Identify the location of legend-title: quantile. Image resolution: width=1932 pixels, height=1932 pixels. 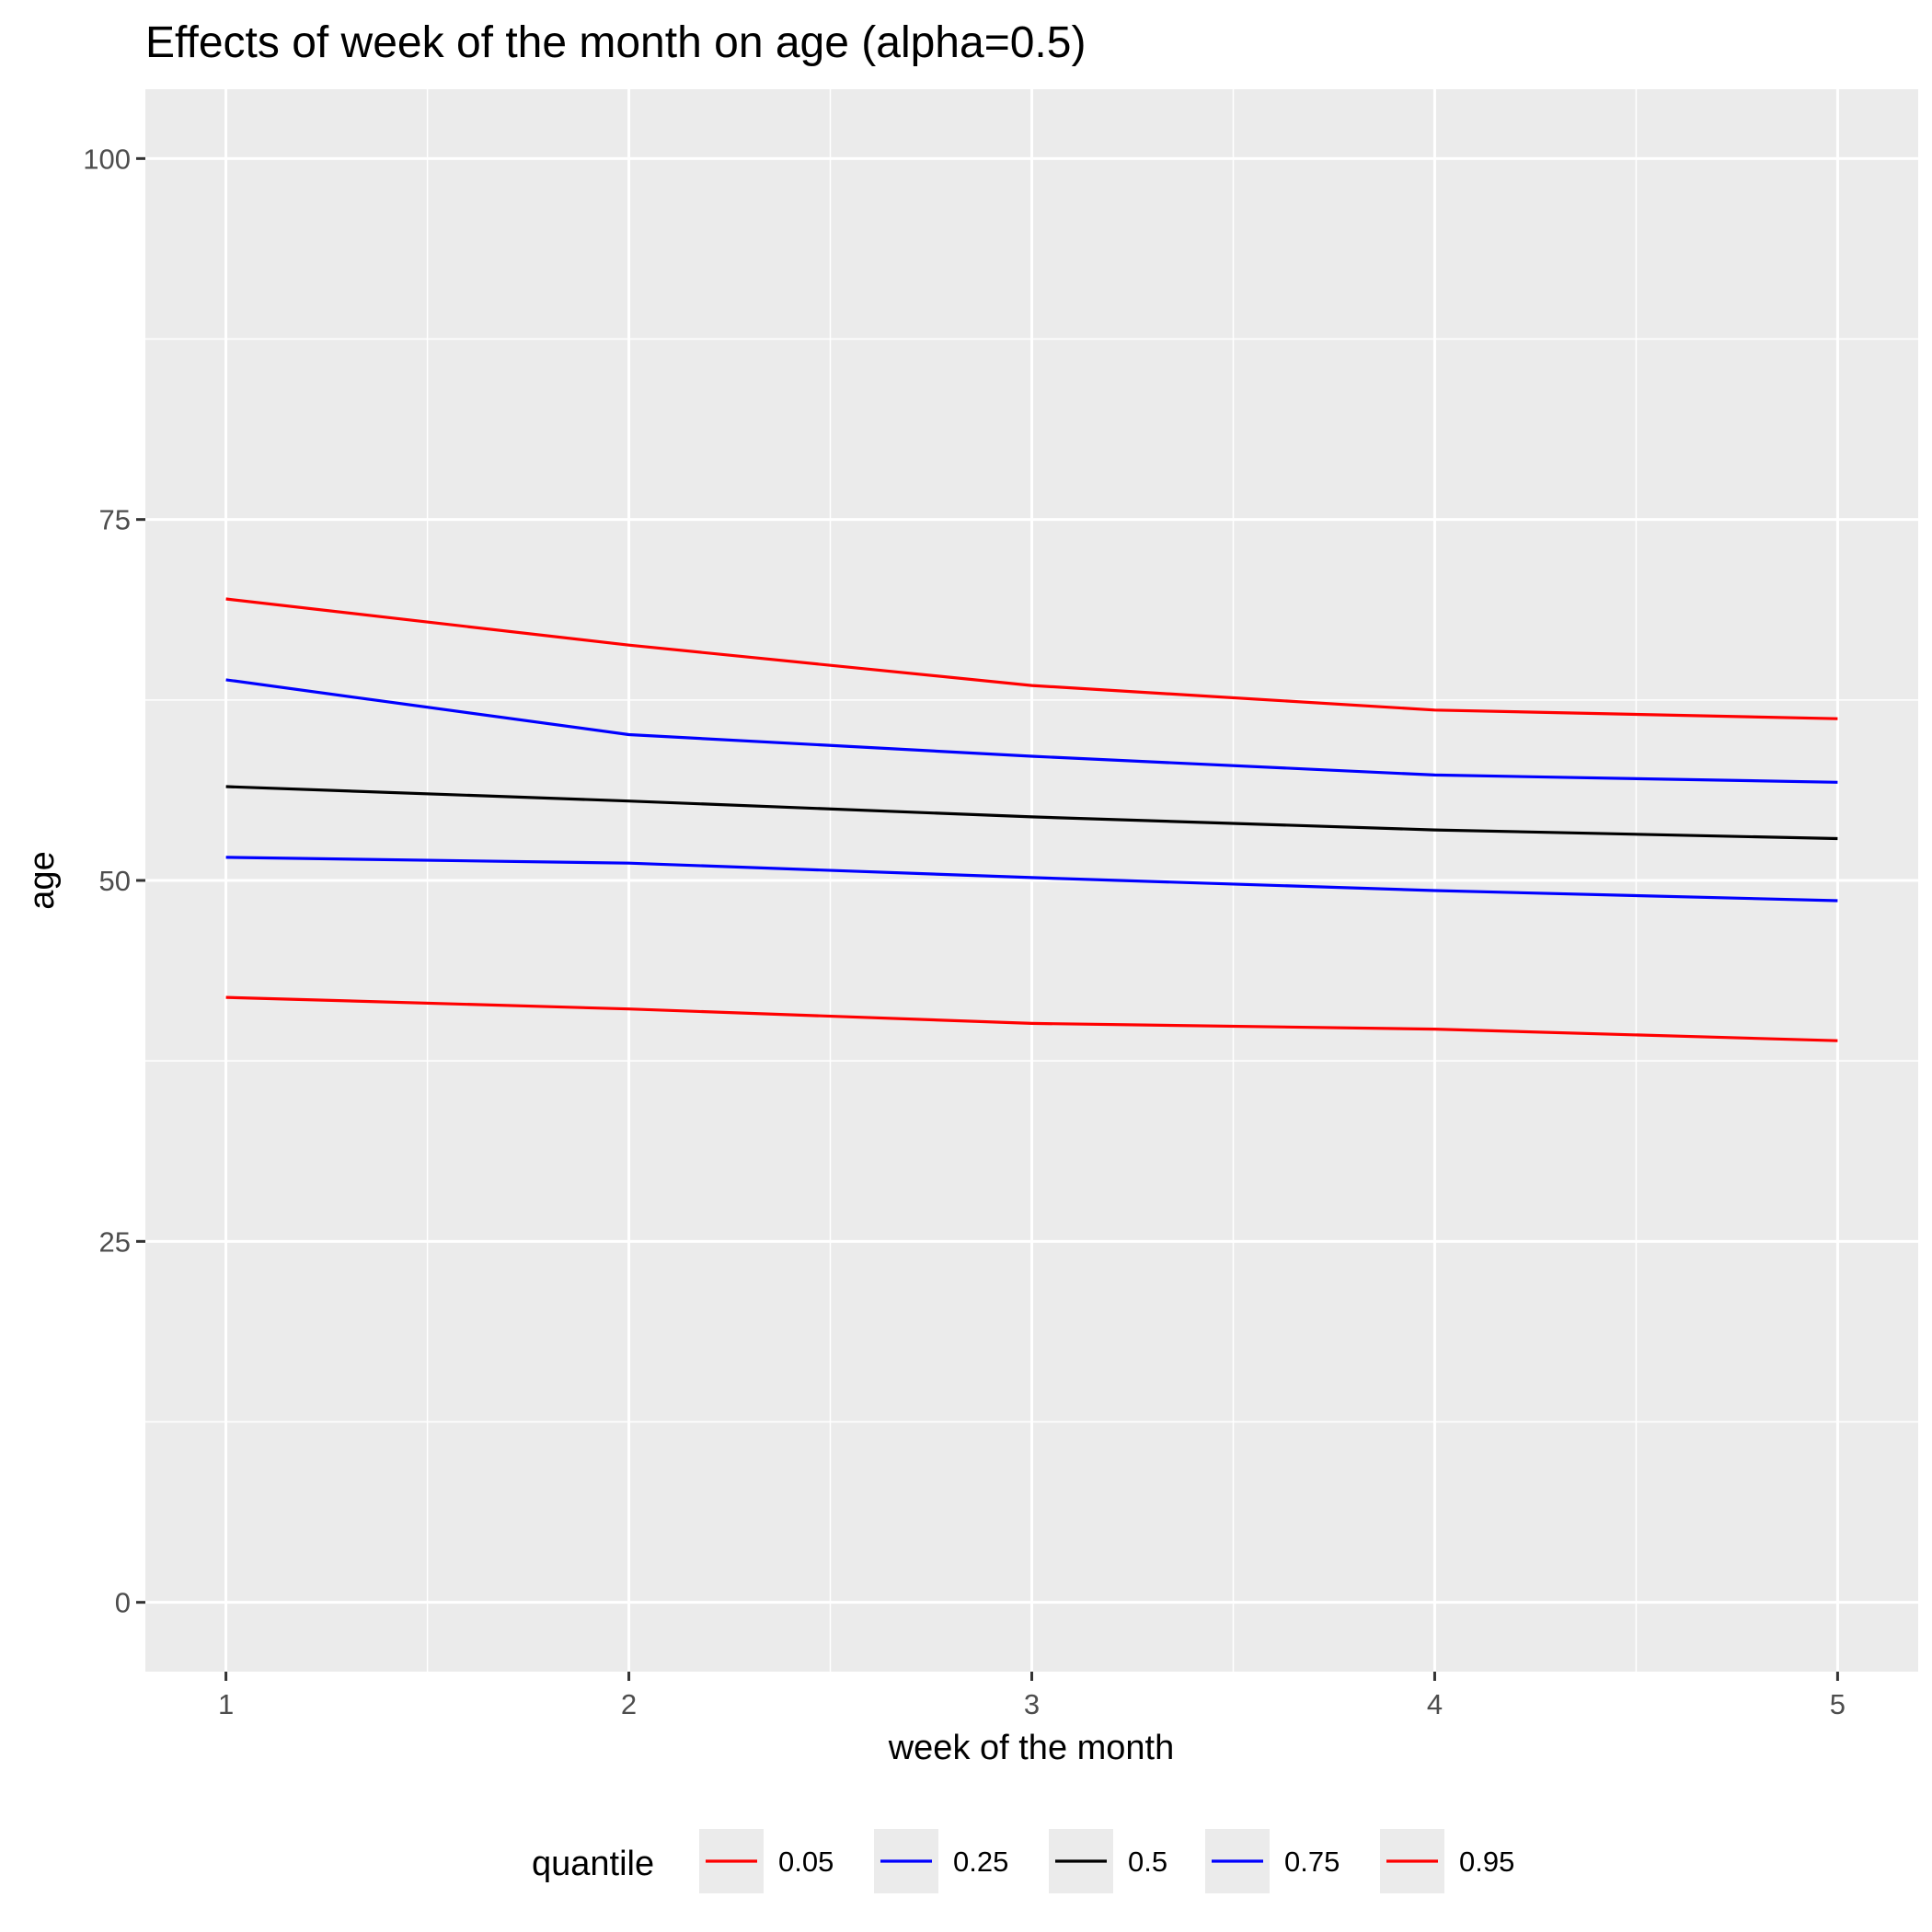
(593, 1864).